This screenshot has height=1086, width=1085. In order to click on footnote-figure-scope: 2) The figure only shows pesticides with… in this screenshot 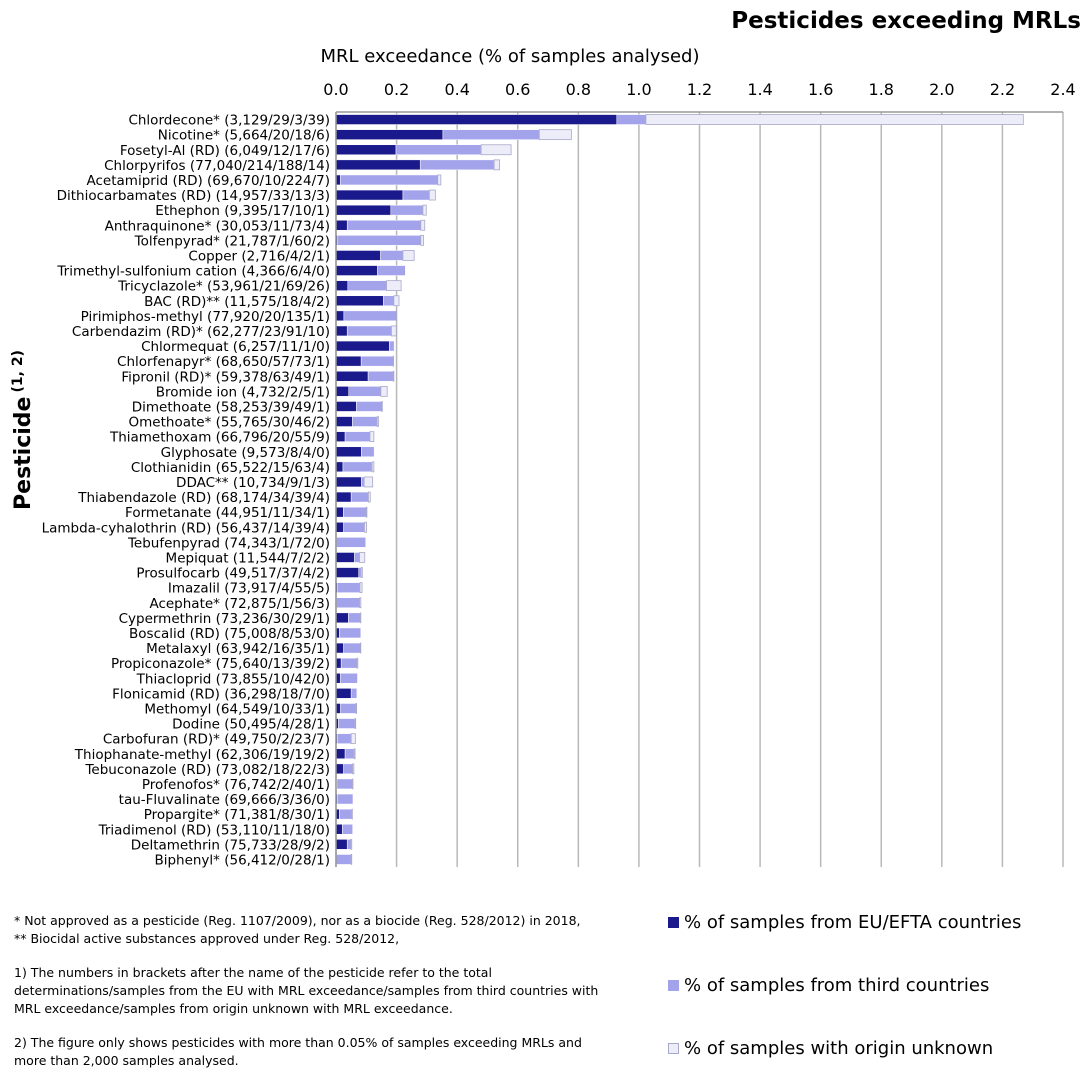, I will do `click(314, 1052)`.